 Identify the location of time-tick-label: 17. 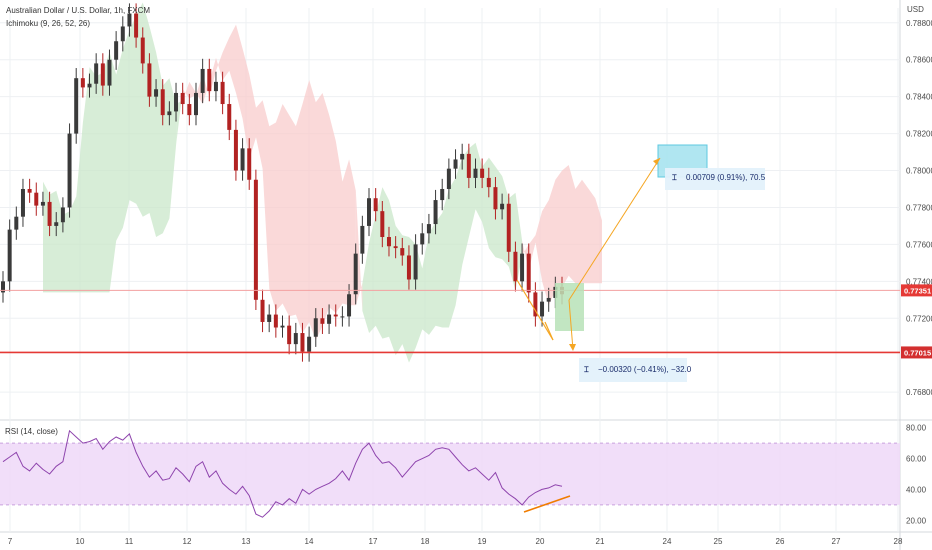
(373, 541).